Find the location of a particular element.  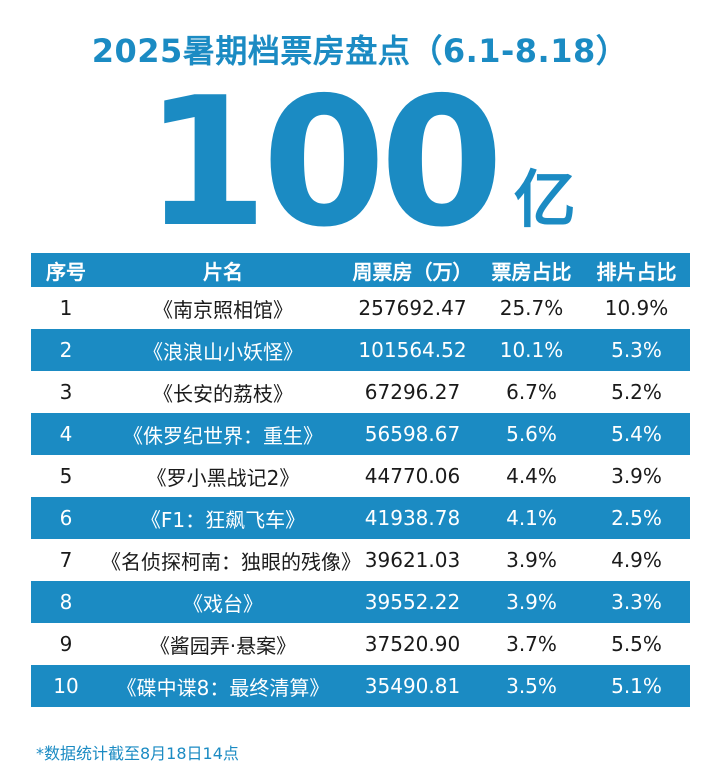

table-row: 9 《酱园弄·悬案》 37520.90 3.7% 5.5% is located at coordinates (360, 644).